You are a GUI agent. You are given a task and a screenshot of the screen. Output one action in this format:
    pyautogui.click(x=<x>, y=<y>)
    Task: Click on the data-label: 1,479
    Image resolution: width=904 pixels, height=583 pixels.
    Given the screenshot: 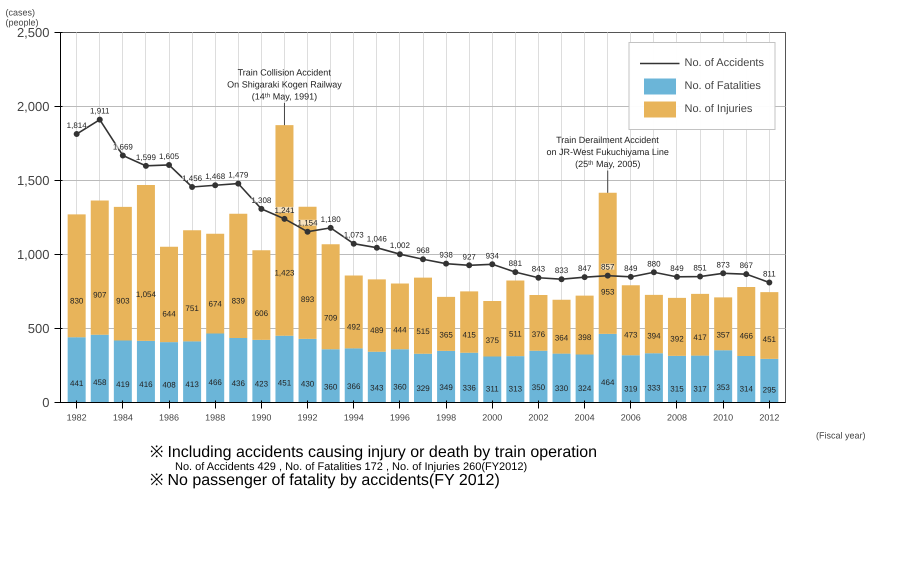 What is the action you would take?
    pyautogui.click(x=238, y=175)
    